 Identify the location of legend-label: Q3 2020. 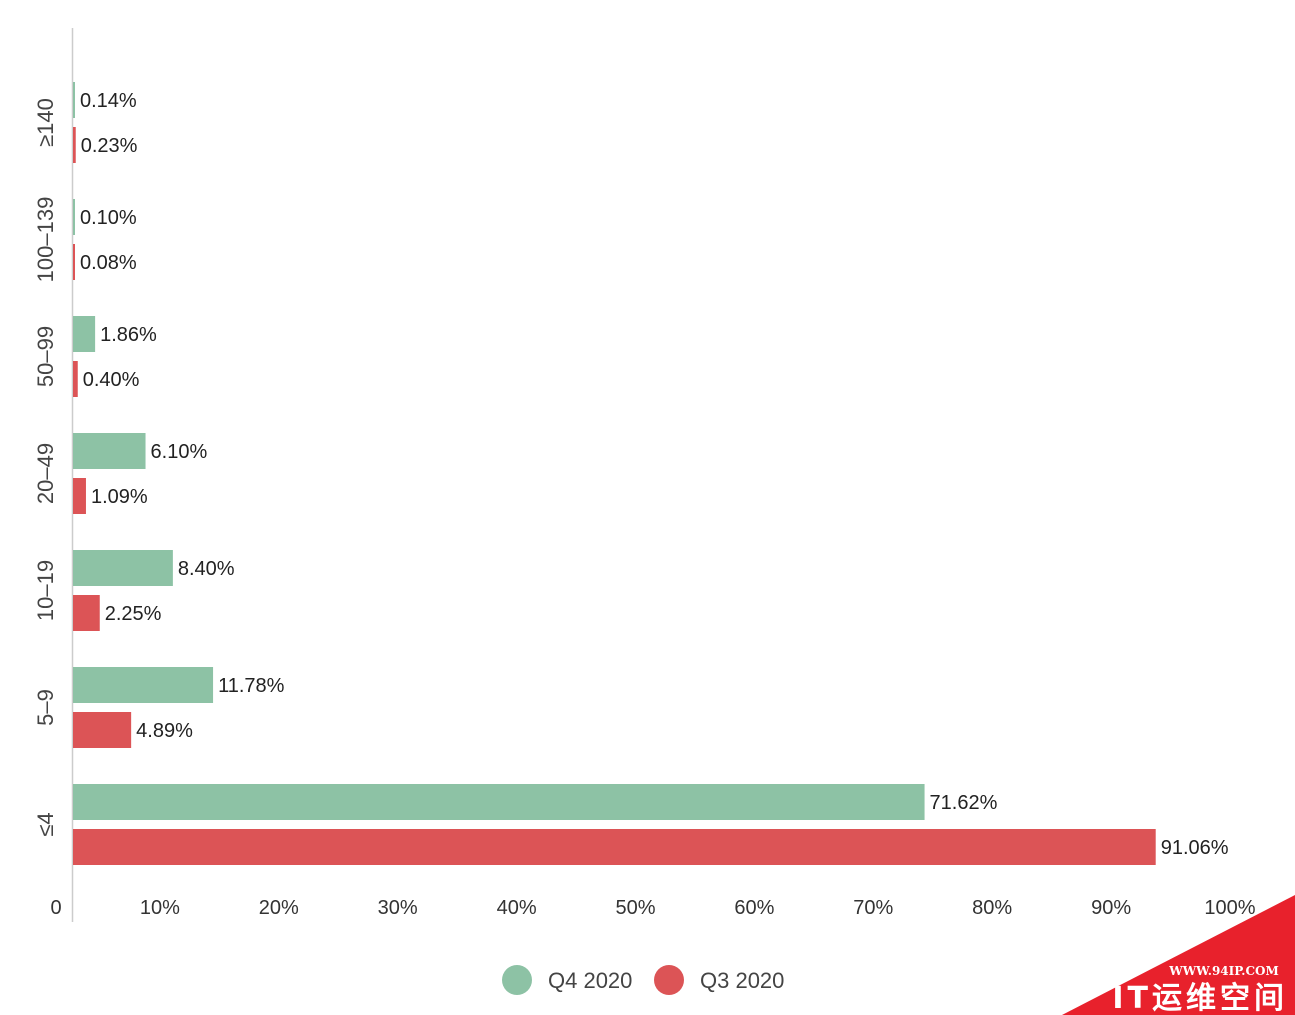
(742, 980).